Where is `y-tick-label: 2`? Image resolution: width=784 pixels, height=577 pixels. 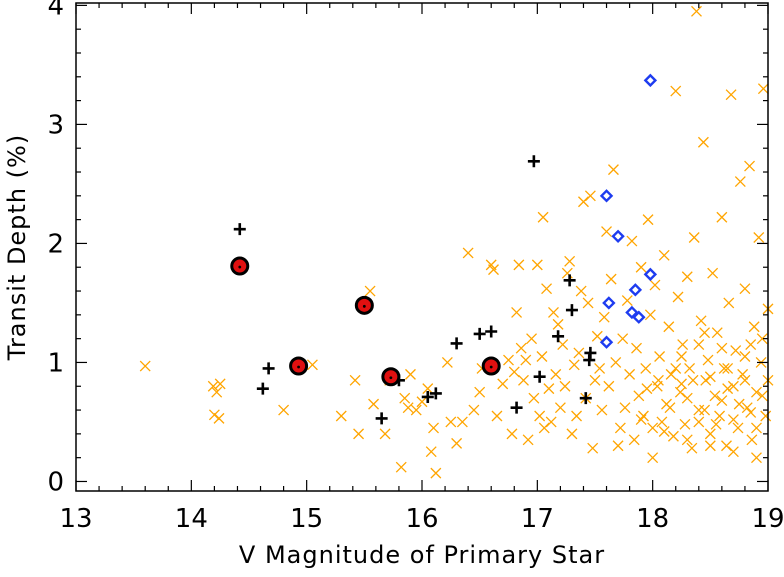 y-tick-label: 2 is located at coordinates (55, 244).